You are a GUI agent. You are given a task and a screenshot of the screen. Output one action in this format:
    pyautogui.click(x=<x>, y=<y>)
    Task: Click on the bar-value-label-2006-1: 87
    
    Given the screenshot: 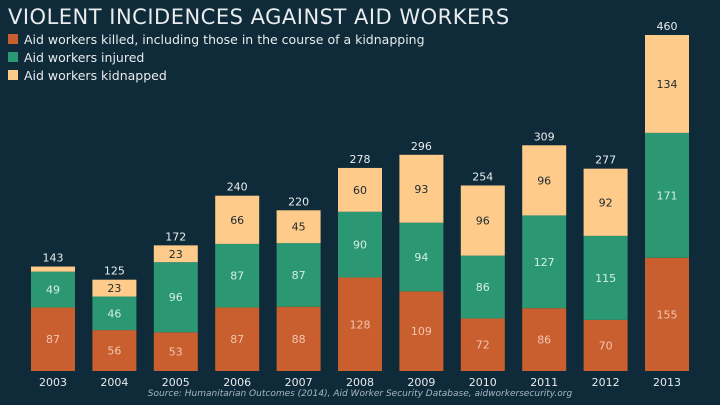 What is the action you would take?
    pyautogui.click(x=237, y=276)
    